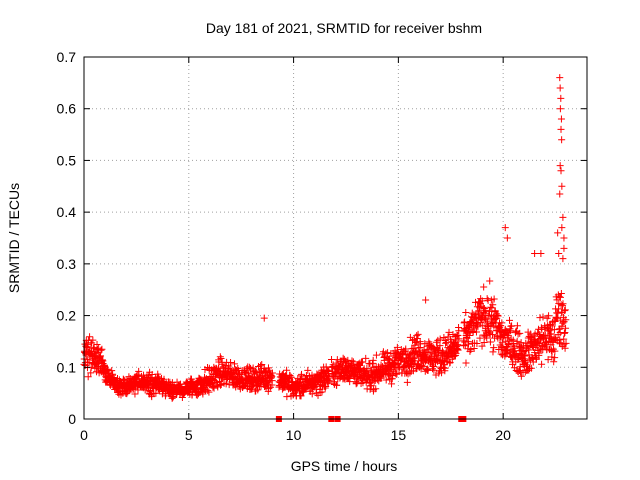 Image resolution: width=640 pixels, height=480 pixels. Describe the element at coordinates (399, 435) in the screenshot. I see `x-tick-label: 15` at that location.